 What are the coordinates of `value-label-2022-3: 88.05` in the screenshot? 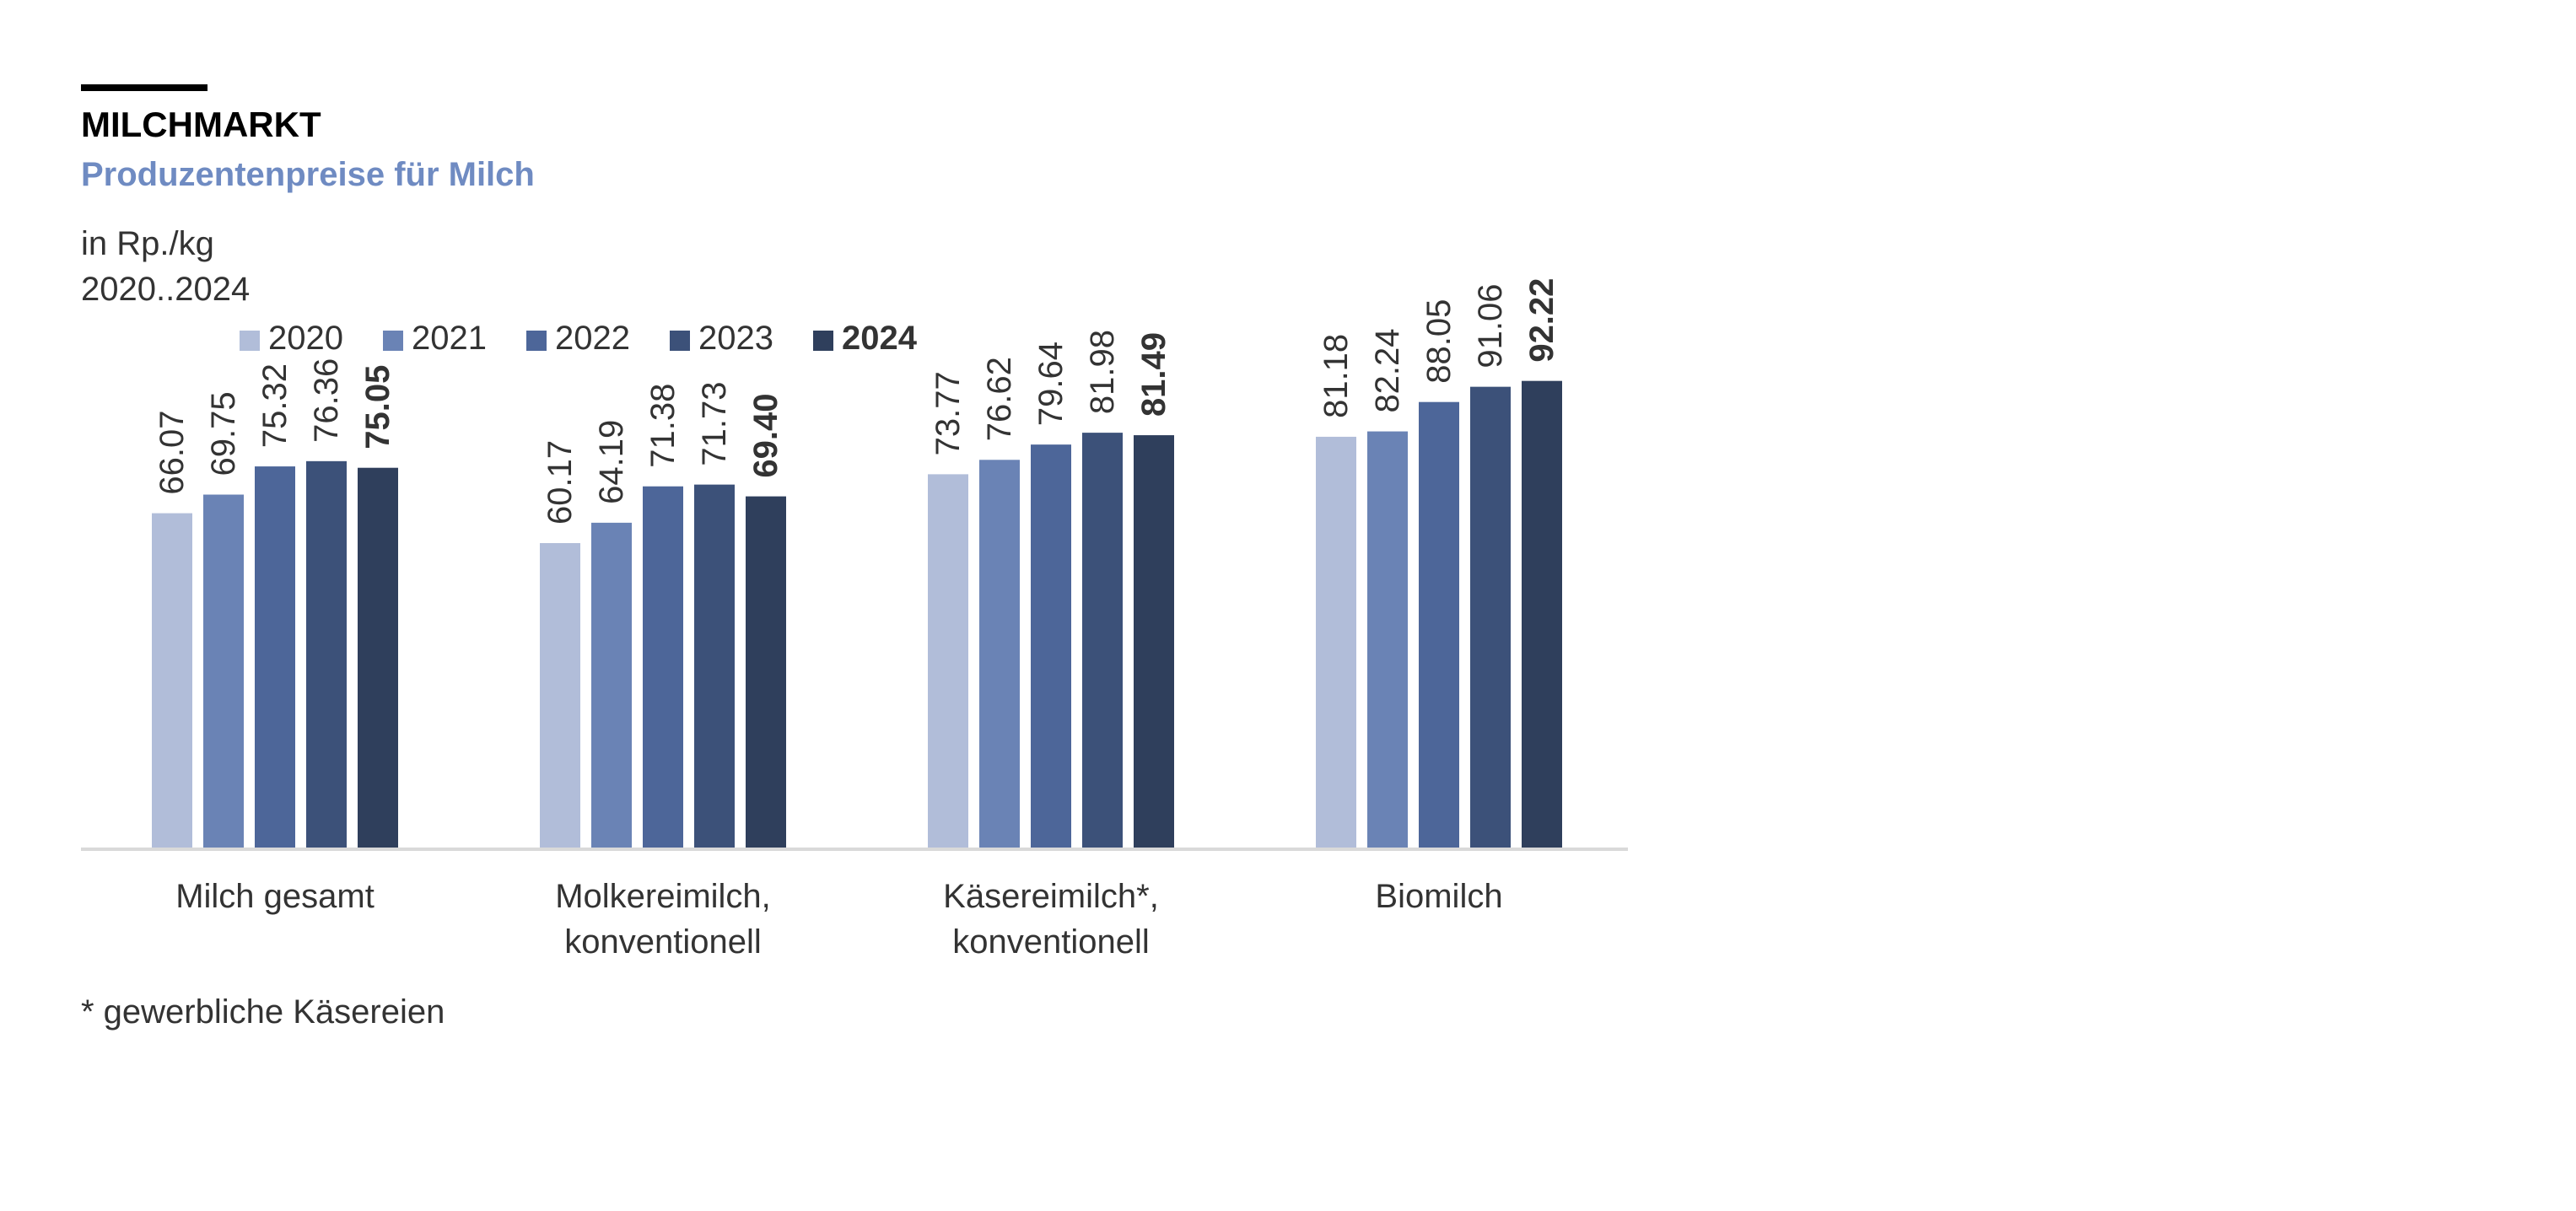 It's located at (1439, 341).